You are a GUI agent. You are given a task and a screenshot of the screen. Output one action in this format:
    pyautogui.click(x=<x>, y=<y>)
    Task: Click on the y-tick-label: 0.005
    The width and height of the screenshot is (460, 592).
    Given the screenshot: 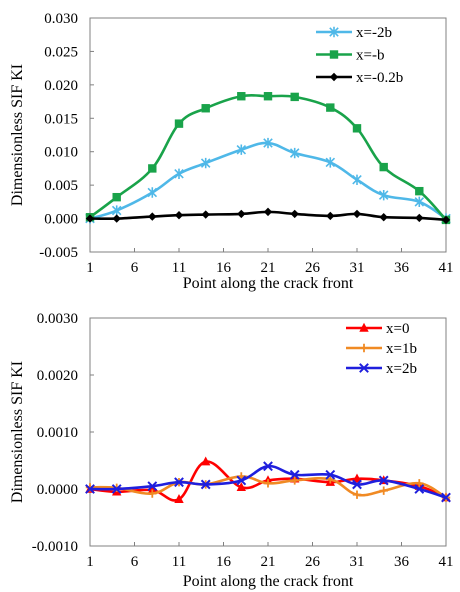 What is the action you would take?
    pyautogui.click(x=61, y=186)
    